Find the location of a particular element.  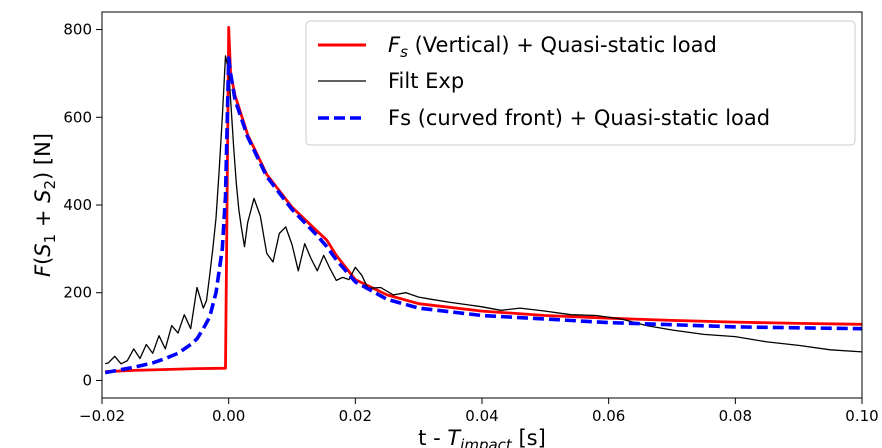

legend-label-vertical: Fs (Vertical) + Quasi-static load is located at coordinates (552, 47).